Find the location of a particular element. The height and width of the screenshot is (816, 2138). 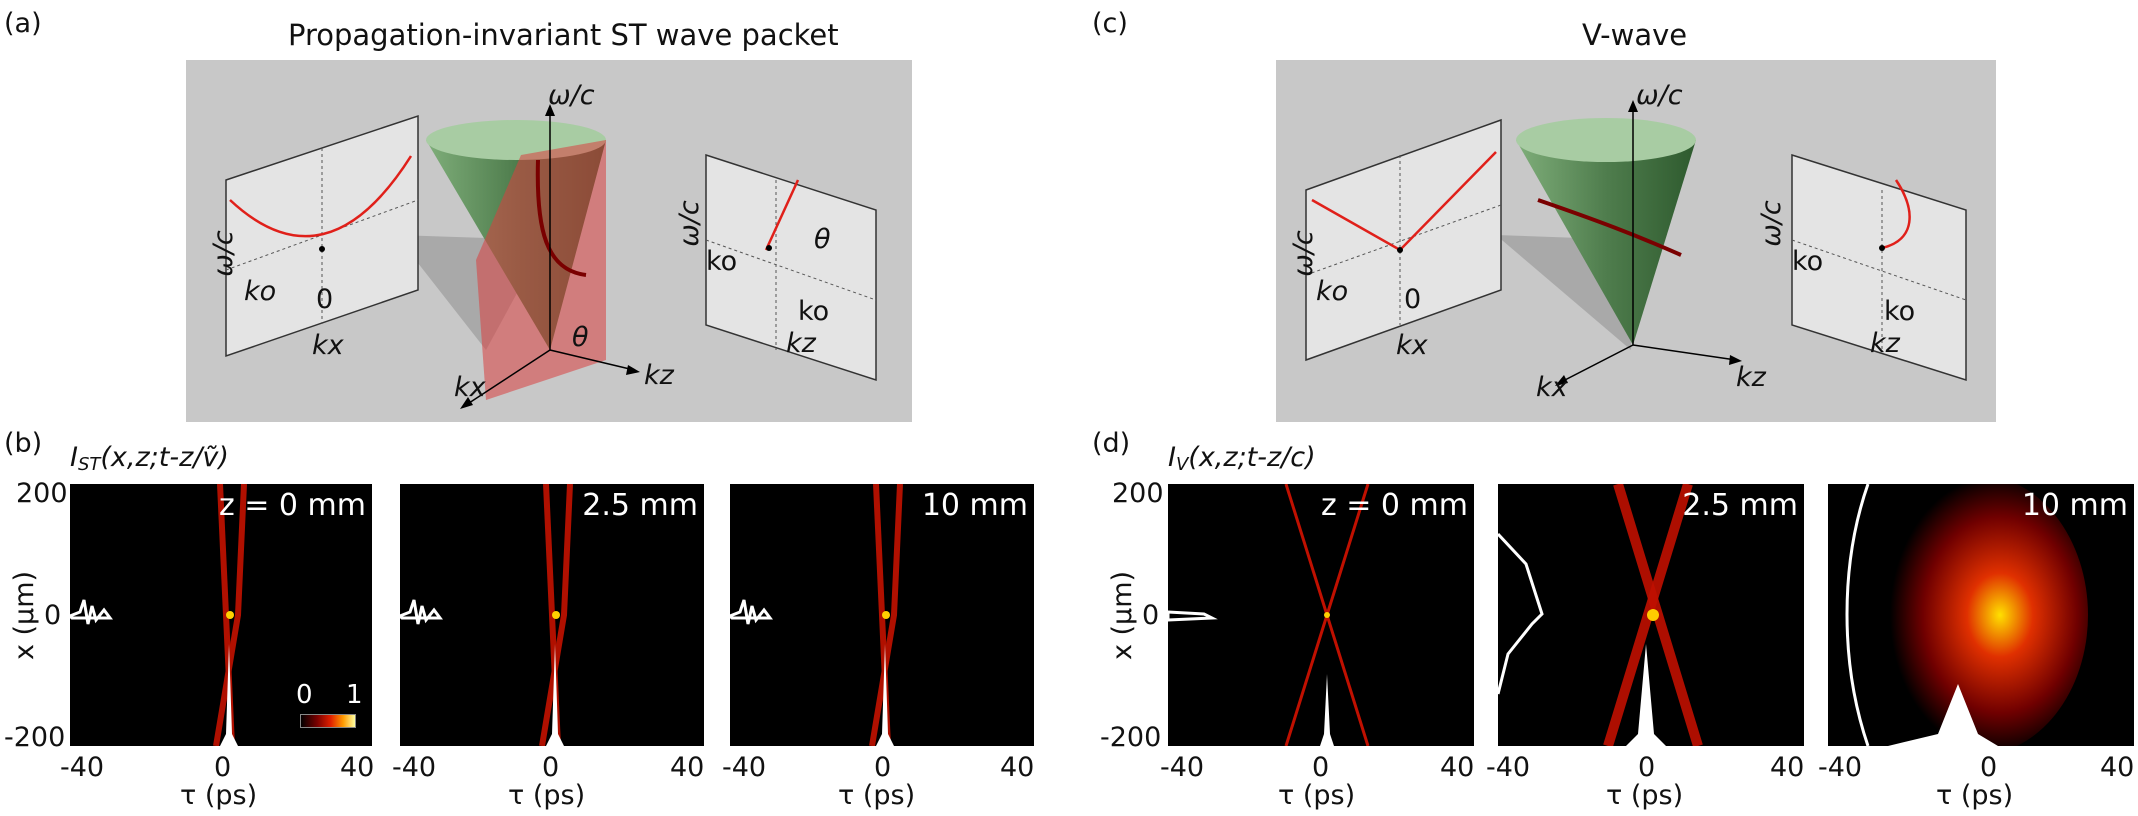

d-ytick-200: 200 is located at coordinates (1138, 493).